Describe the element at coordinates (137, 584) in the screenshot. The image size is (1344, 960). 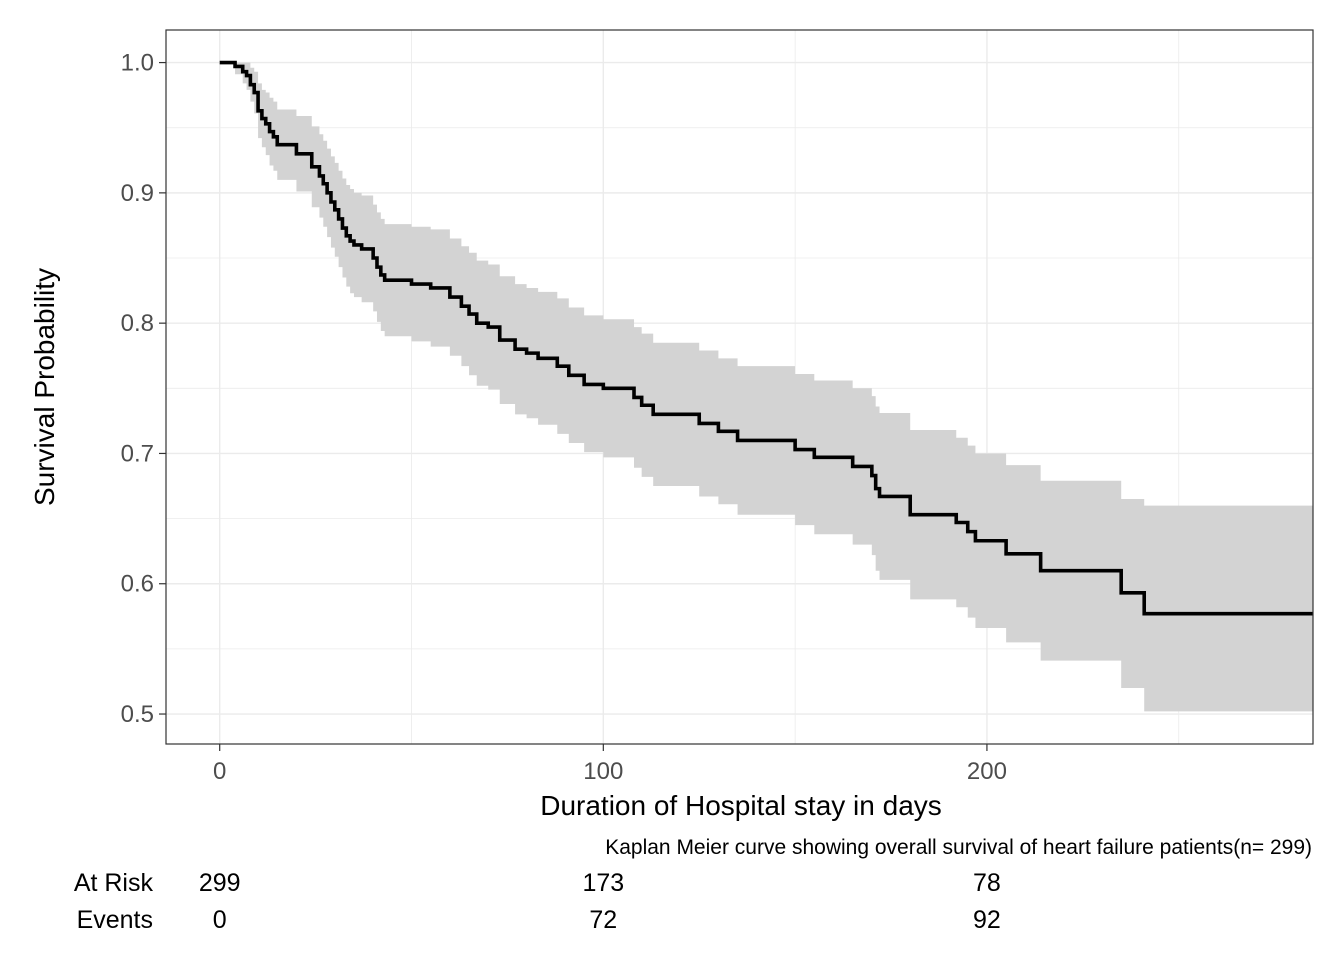
I see `y-tick-label: 0.6` at that location.